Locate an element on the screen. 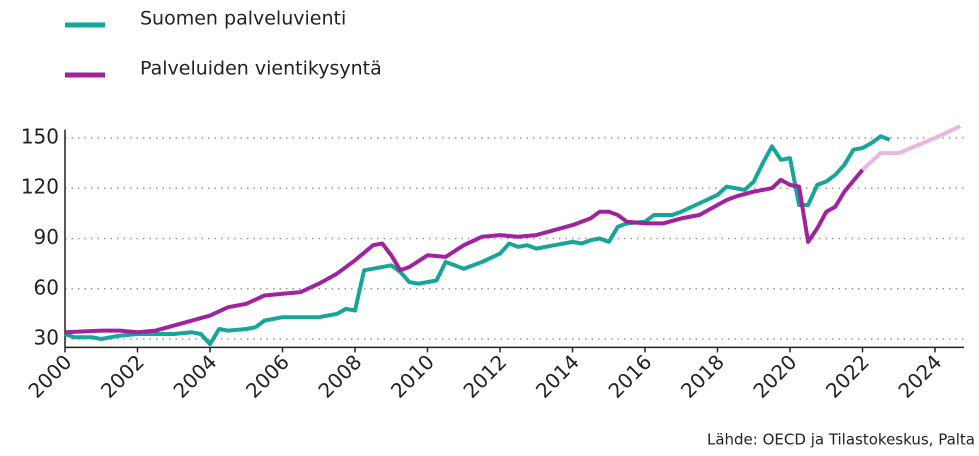  y-tick-label: 60 is located at coordinates (46, 287).